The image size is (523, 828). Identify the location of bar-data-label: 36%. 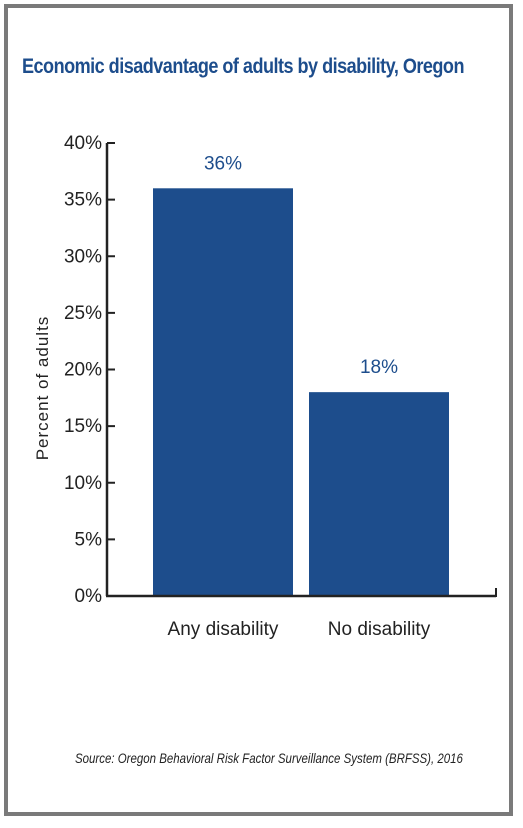
(223, 163).